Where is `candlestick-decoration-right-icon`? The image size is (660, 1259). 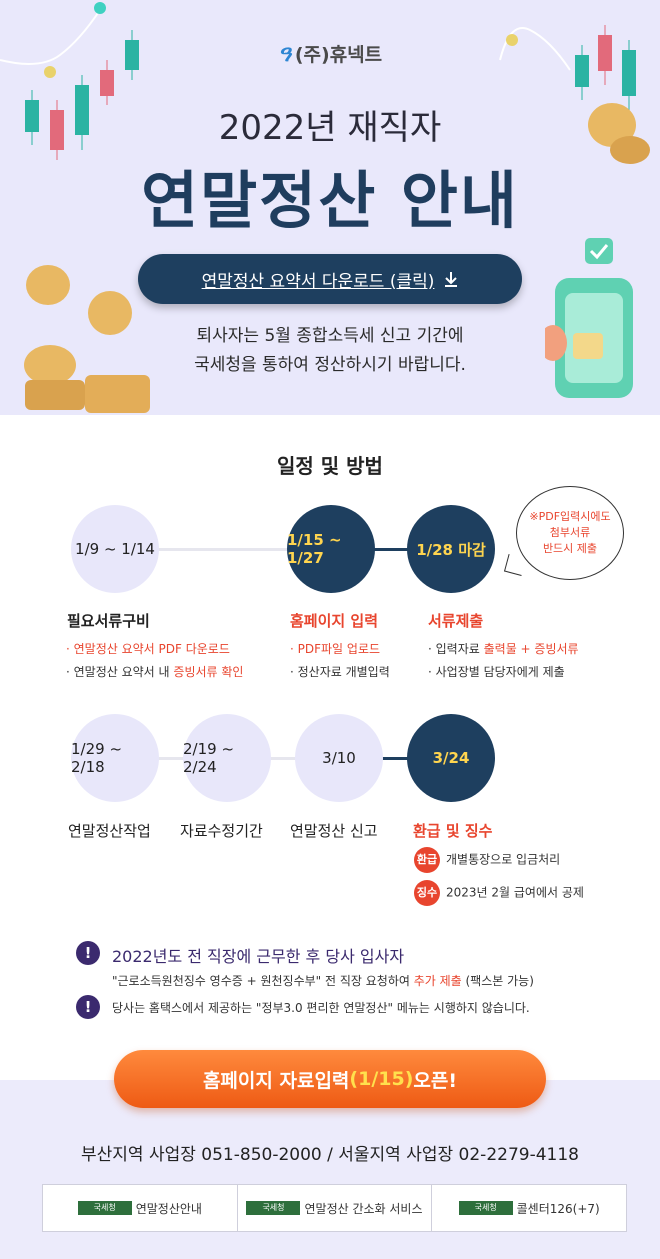 candlestick-decoration-right-icon is located at coordinates (574, 94).